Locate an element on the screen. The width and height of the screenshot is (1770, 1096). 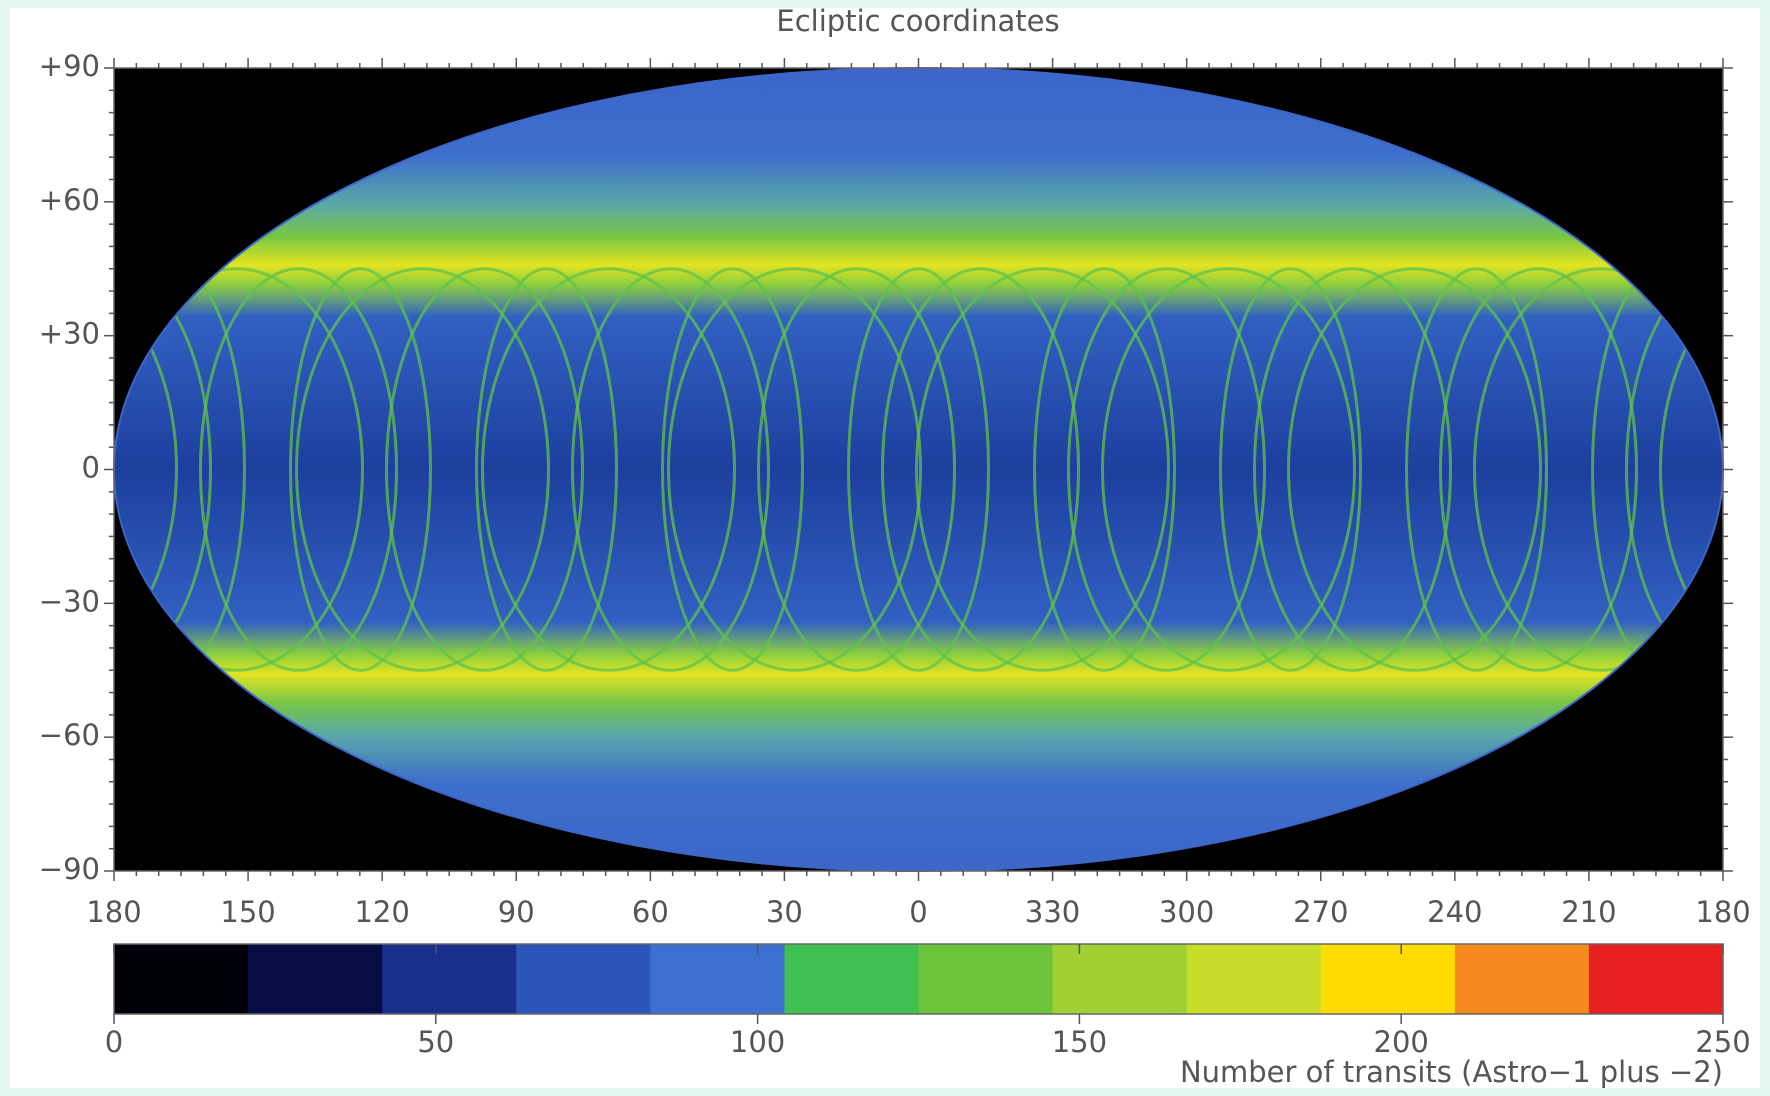
x-tick-label: 0 is located at coordinates (918, 912).